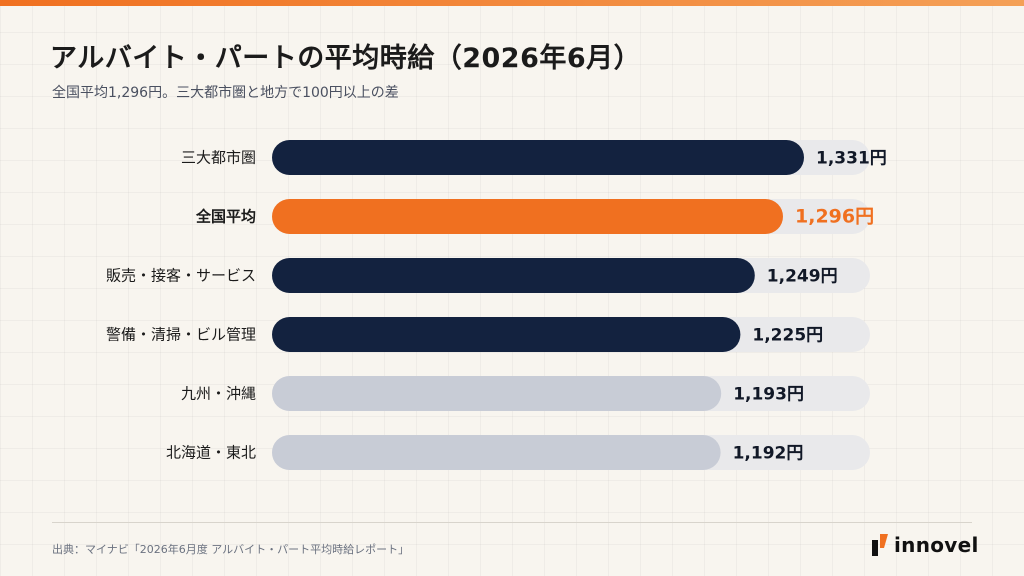 The width and height of the screenshot is (1024, 576). Describe the element at coordinates (851, 159) in the screenshot. I see `value-label: 1,331円` at that location.